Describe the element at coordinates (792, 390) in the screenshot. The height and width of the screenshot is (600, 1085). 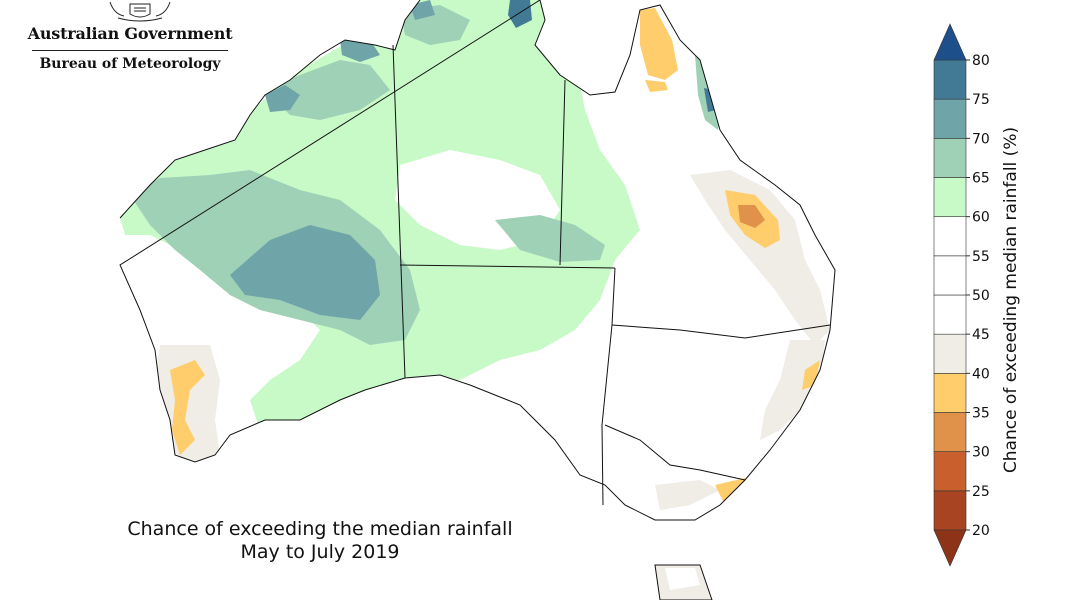
I see `region-drier-light-nsw-coast` at that location.